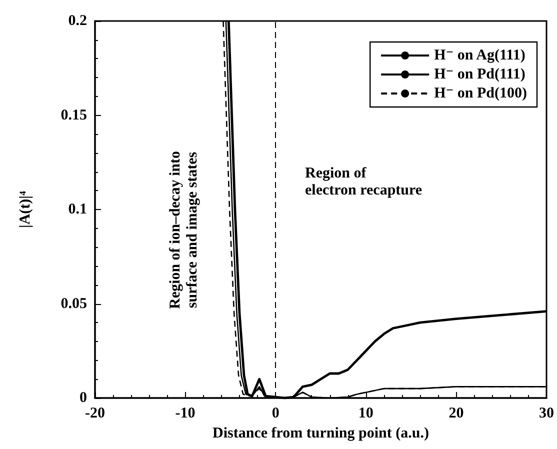 The image size is (557, 449). Describe the element at coordinates (185, 414) in the screenshot. I see `x-tick-label: -10` at that location.